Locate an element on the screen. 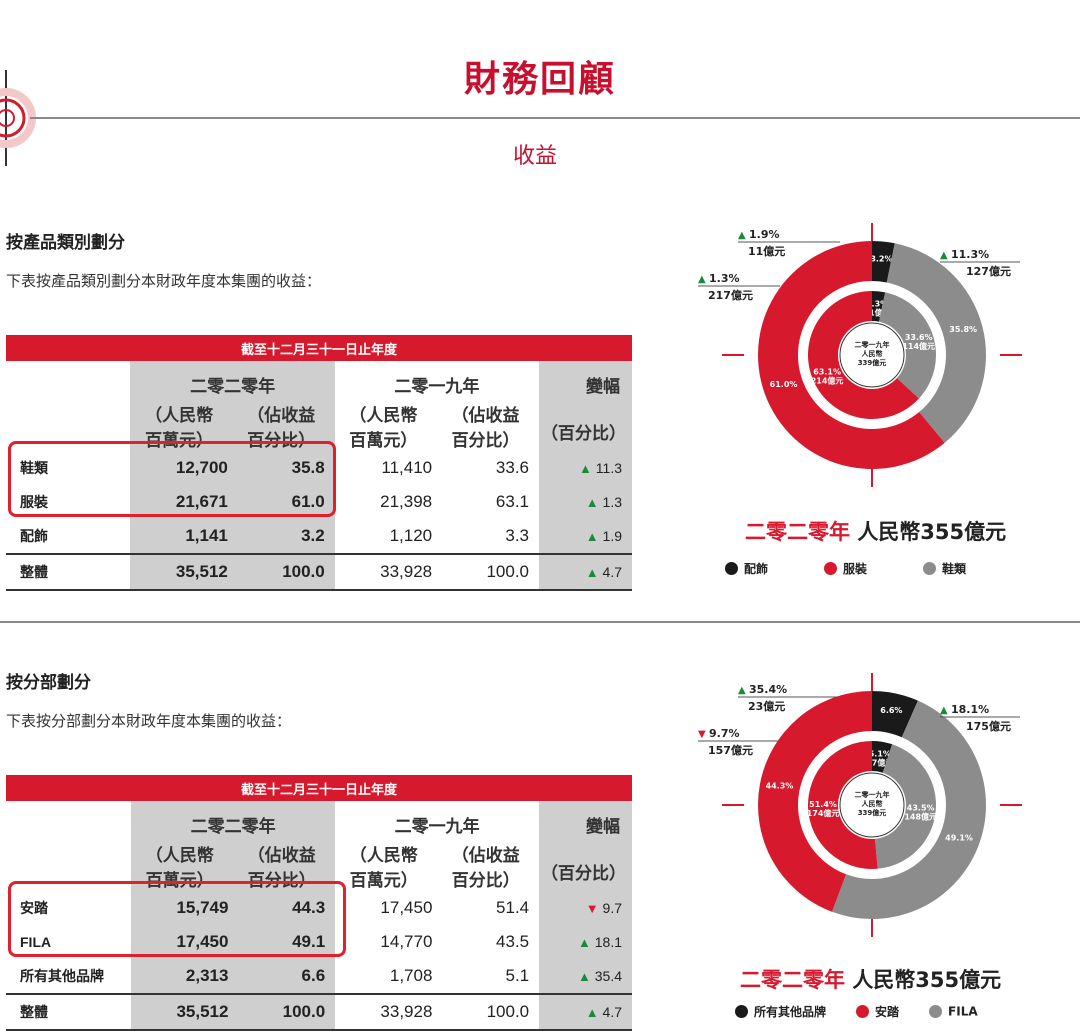  cell-rmb-2020: 2,313 is located at coordinates (180, 976).